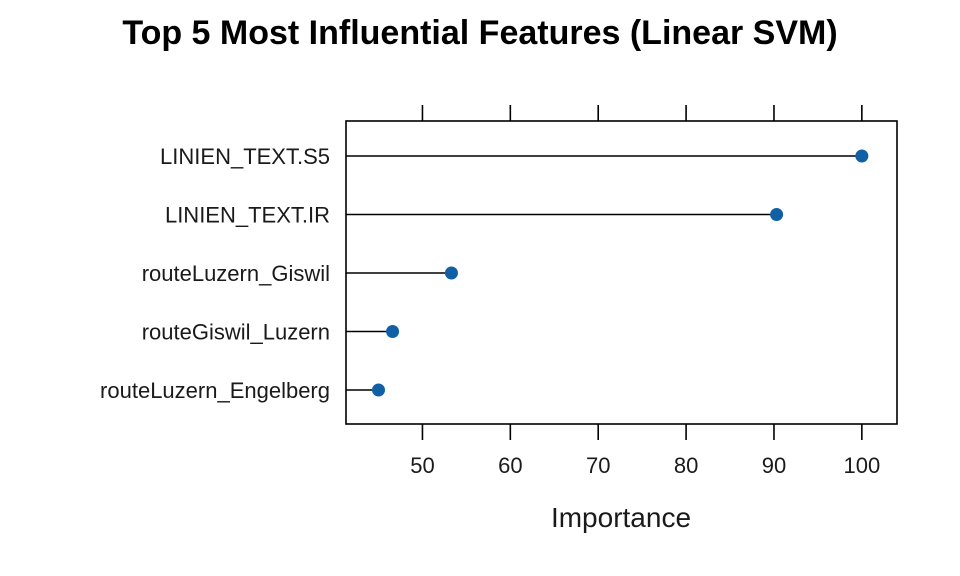 The height and width of the screenshot is (576, 960). What do you see at coordinates (645, 465) in the screenshot?
I see `x-tick-labels: 50 60 70 80 90 100` at bounding box center [645, 465].